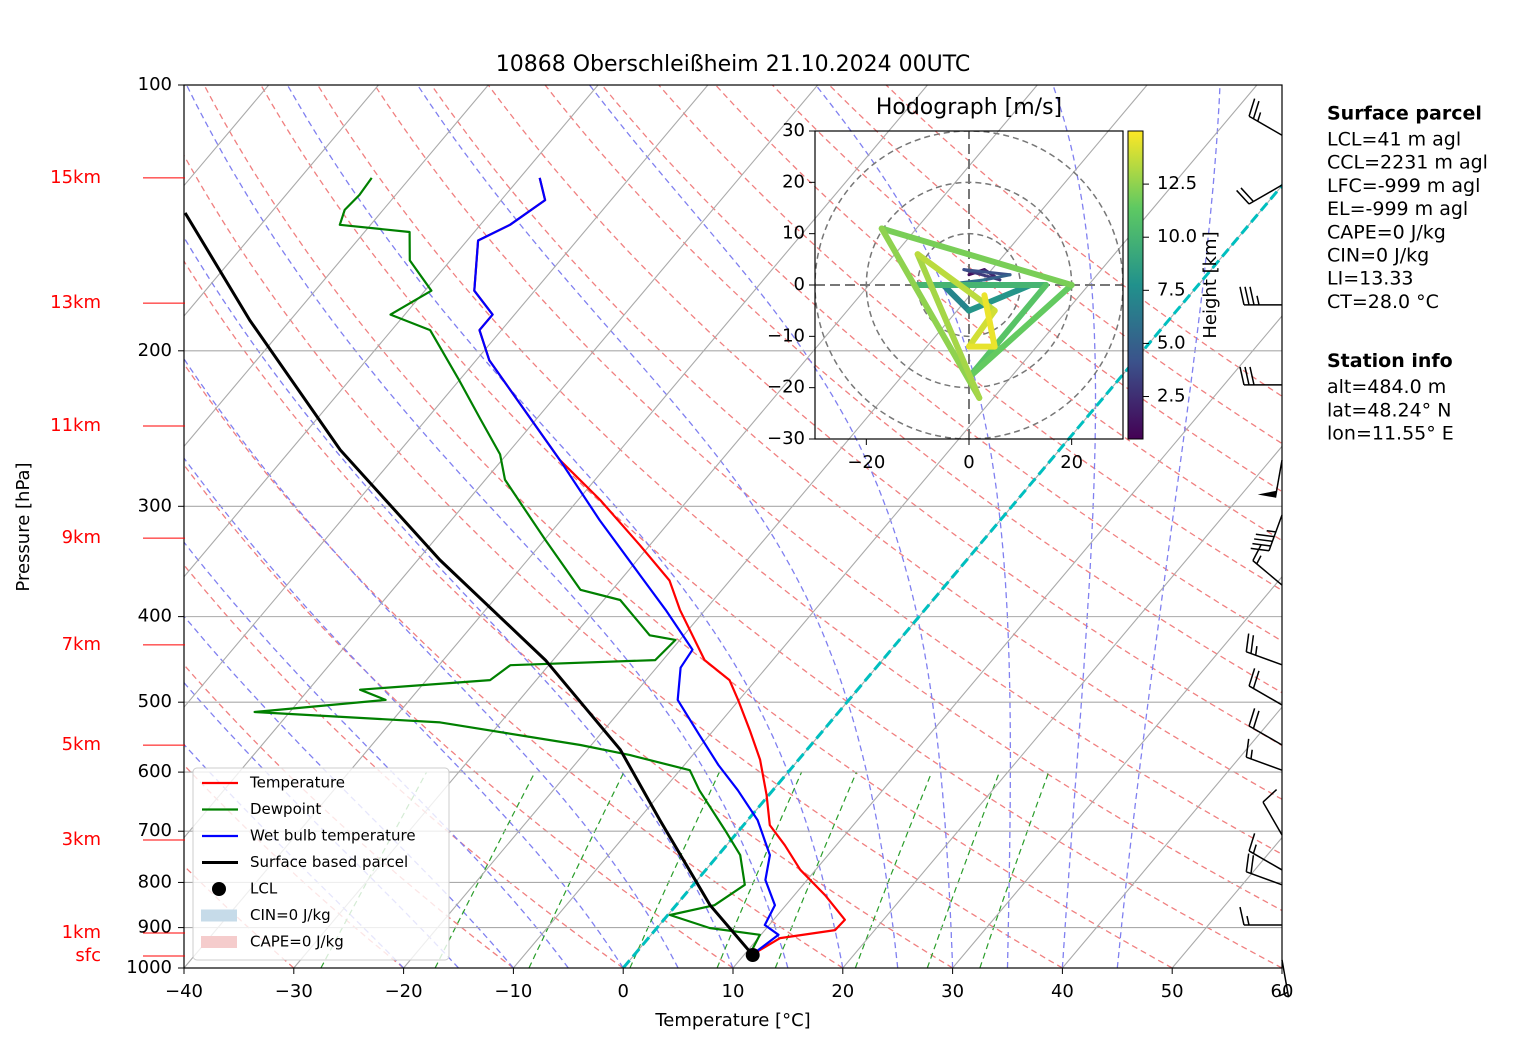 The height and width of the screenshot is (1054, 1517). Describe the element at coordinates (969, 107) in the screenshot. I see `hodo-title: Hodograph [m/s]` at that location.